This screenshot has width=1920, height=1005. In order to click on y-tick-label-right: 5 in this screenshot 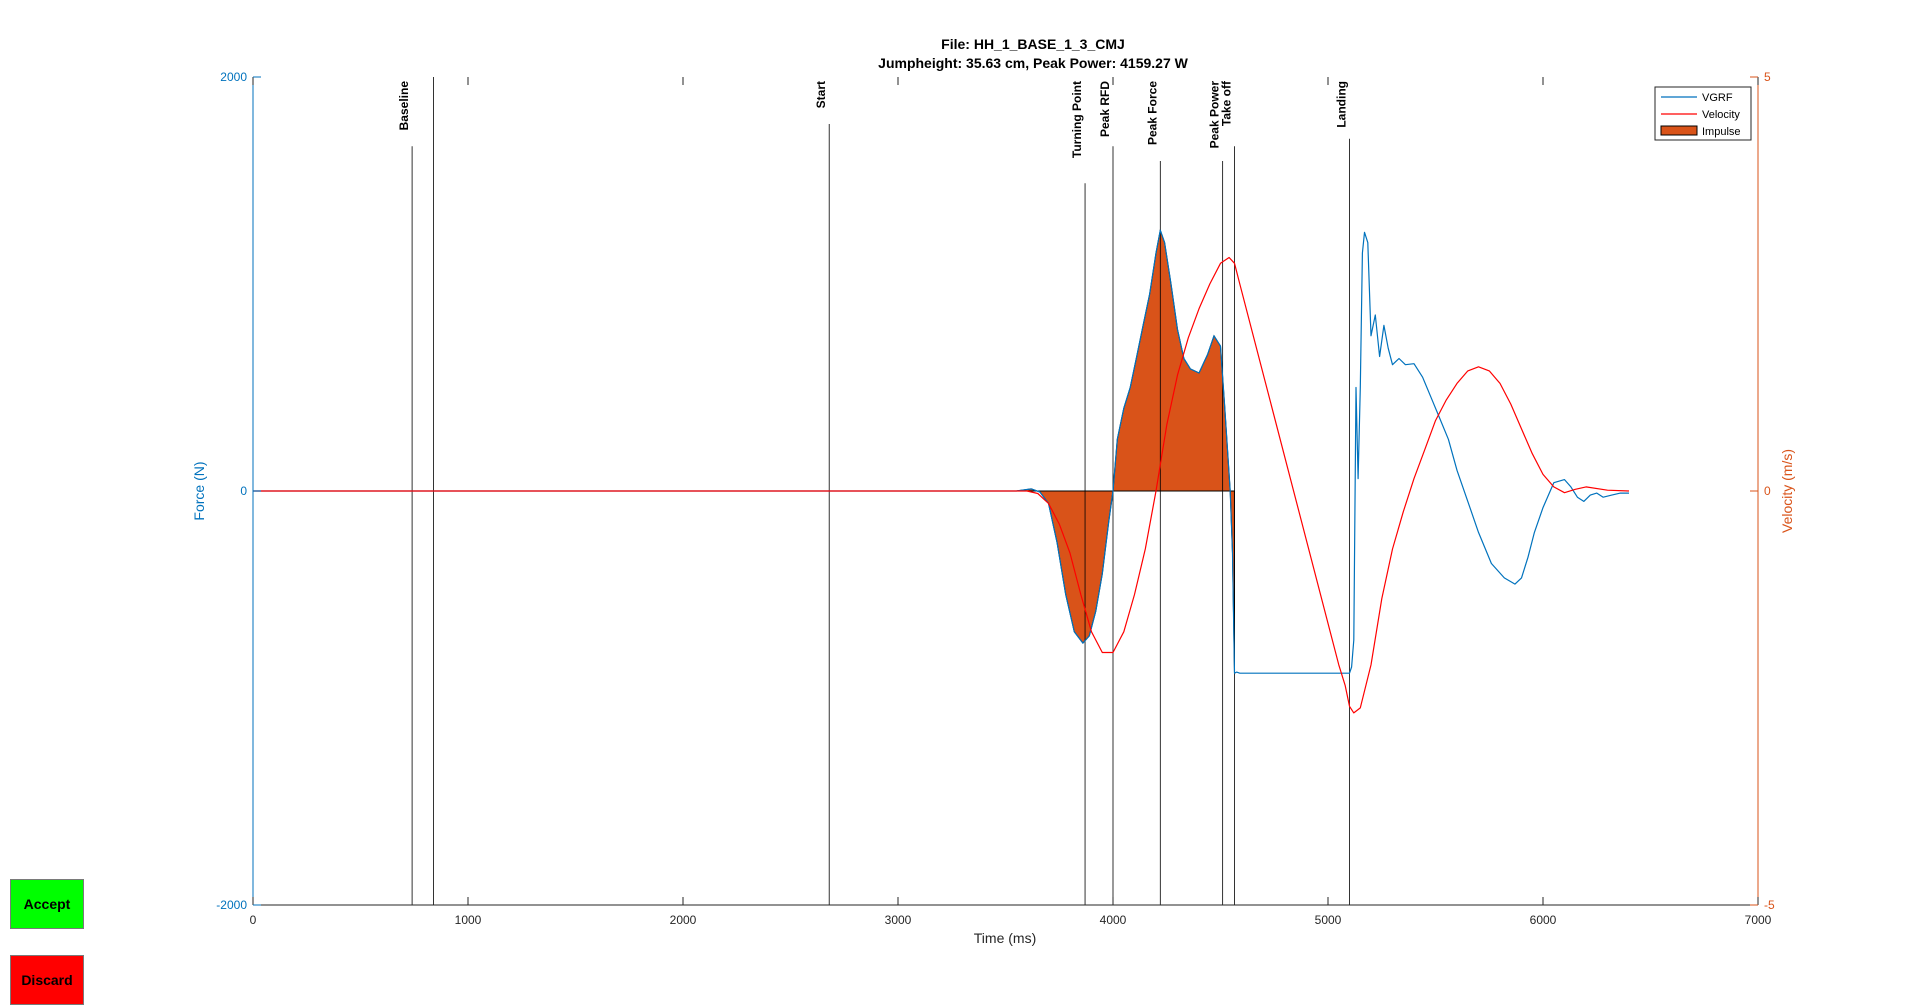, I will do `click(1767, 77)`.